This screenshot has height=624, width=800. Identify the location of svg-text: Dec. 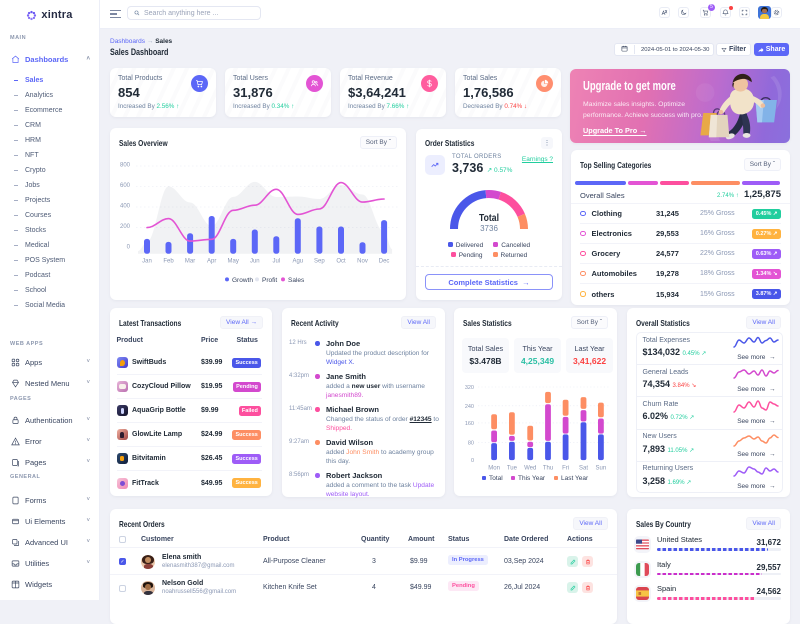
(384, 262).